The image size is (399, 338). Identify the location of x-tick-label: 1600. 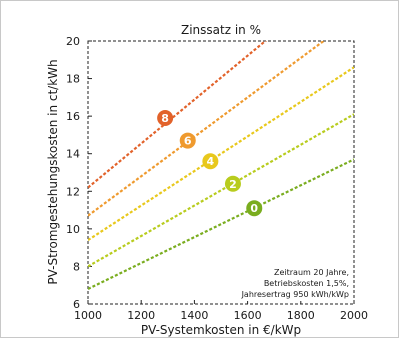
(248, 315).